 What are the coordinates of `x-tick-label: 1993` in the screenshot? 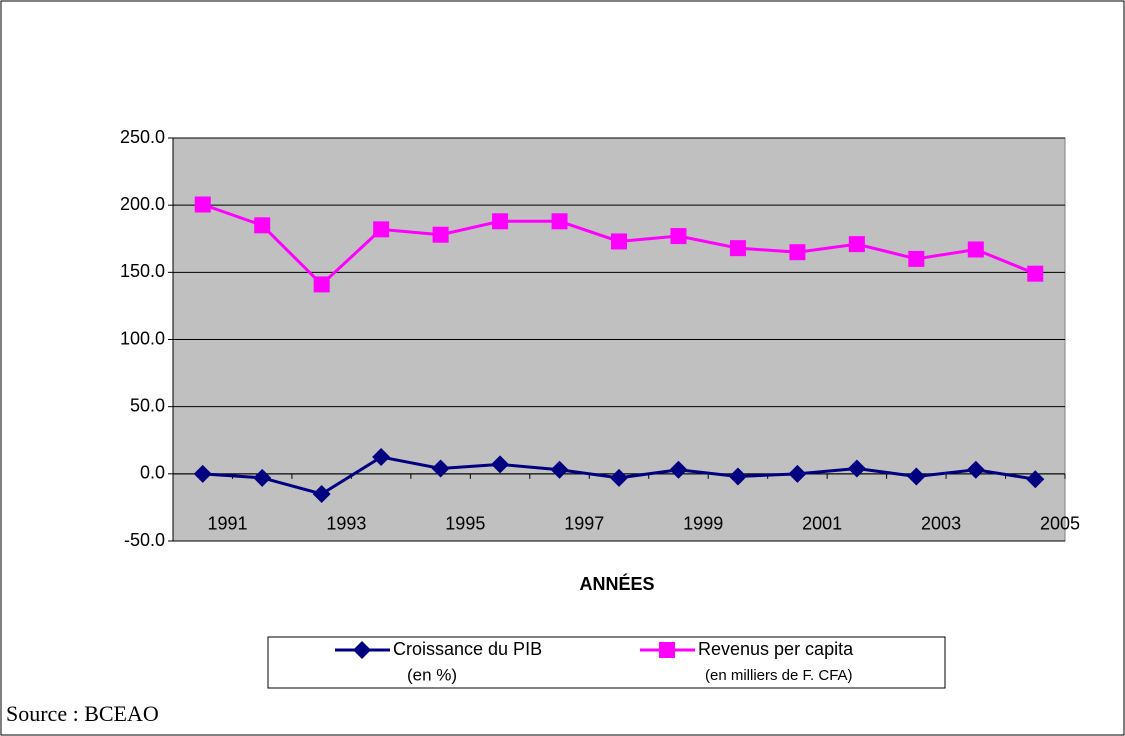 It's located at (346, 524).